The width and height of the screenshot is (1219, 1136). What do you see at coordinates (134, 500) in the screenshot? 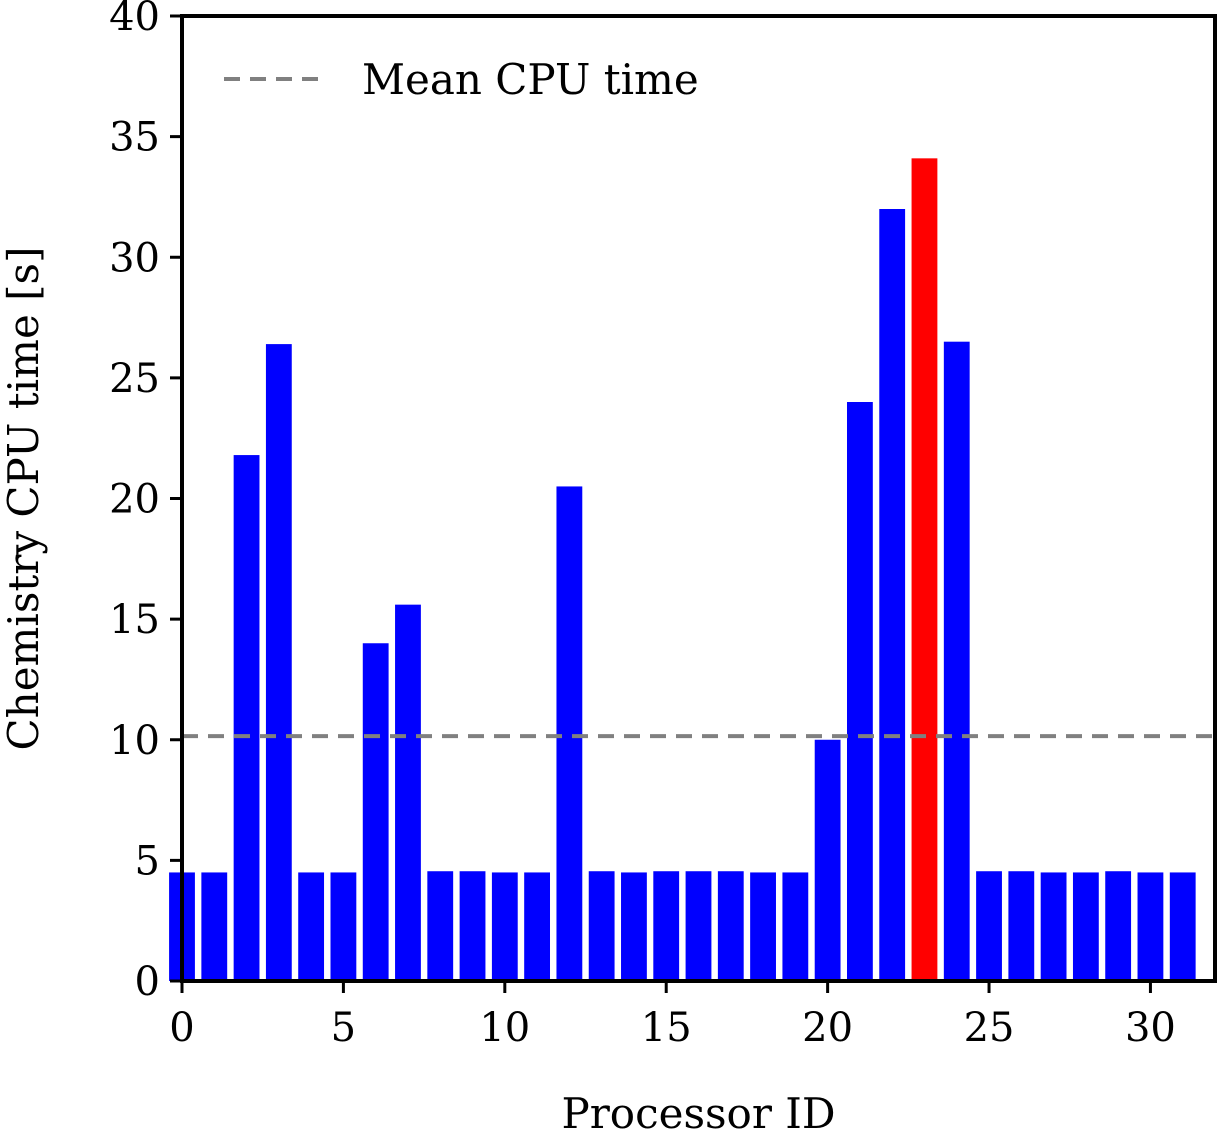
I see `y-tick-label: 20` at bounding box center [134, 500].